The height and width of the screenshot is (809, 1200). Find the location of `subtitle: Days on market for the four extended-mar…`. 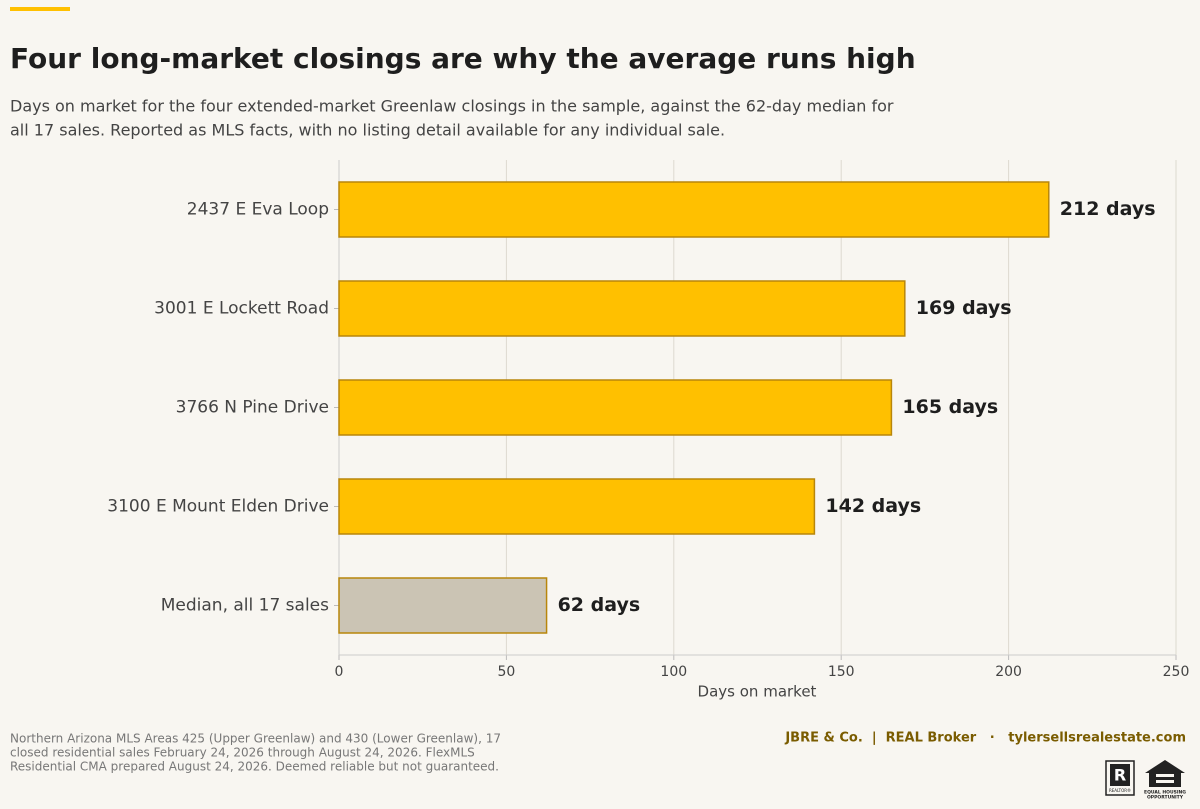

subtitle: Days on market for the four extended-mar… is located at coordinates (452, 106).